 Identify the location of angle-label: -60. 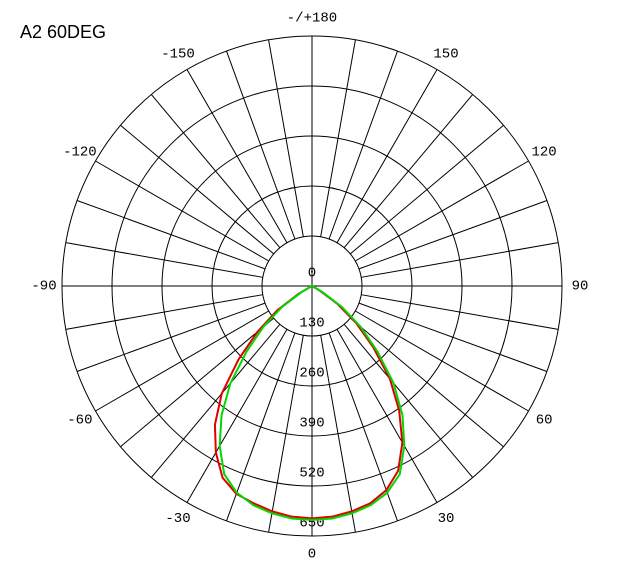
(79, 421).